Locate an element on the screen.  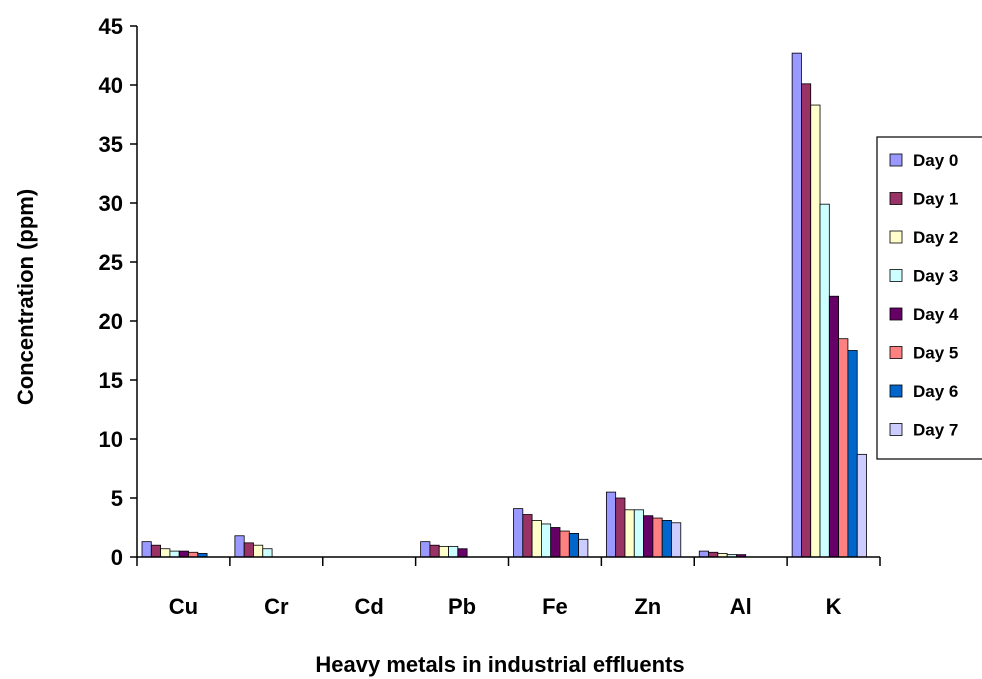
y-ticks-group: 0 5 10 15 20 25 30 35 40 45 is located at coordinates (118, 292).